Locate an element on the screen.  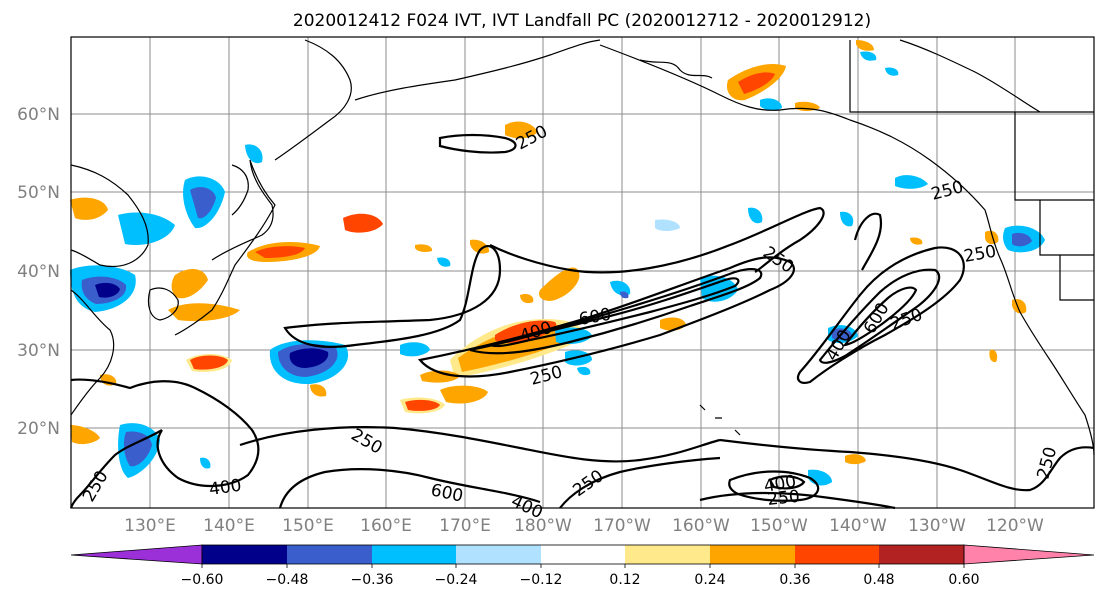
colorbar-tick-label: −0.48 is located at coordinates (287, 580).